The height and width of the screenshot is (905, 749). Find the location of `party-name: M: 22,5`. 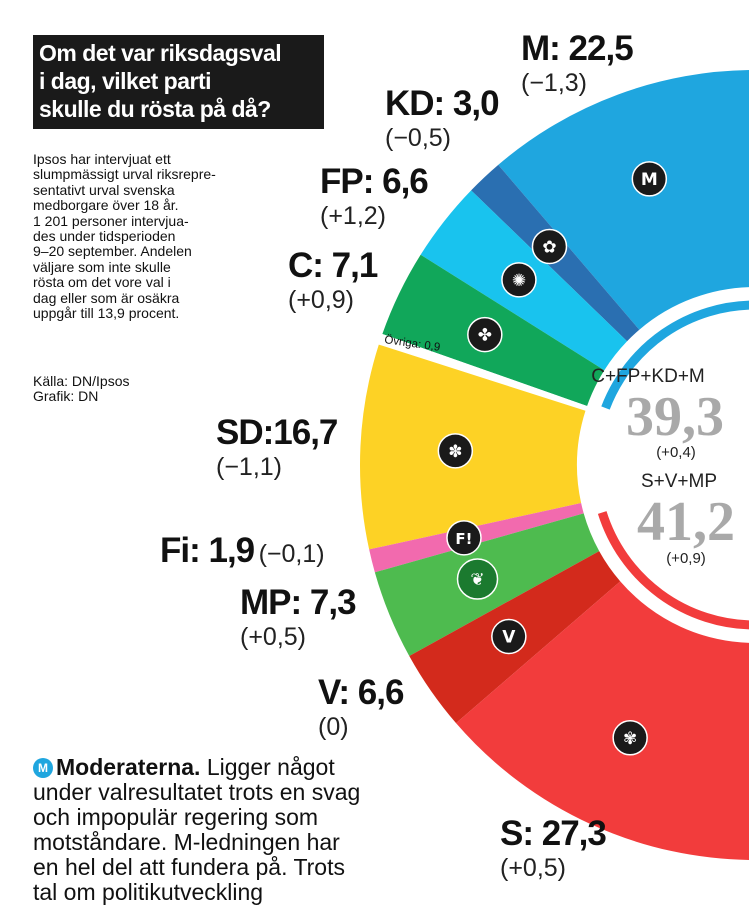

party-name: M: 22,5 is located at coordinates (577, 48).